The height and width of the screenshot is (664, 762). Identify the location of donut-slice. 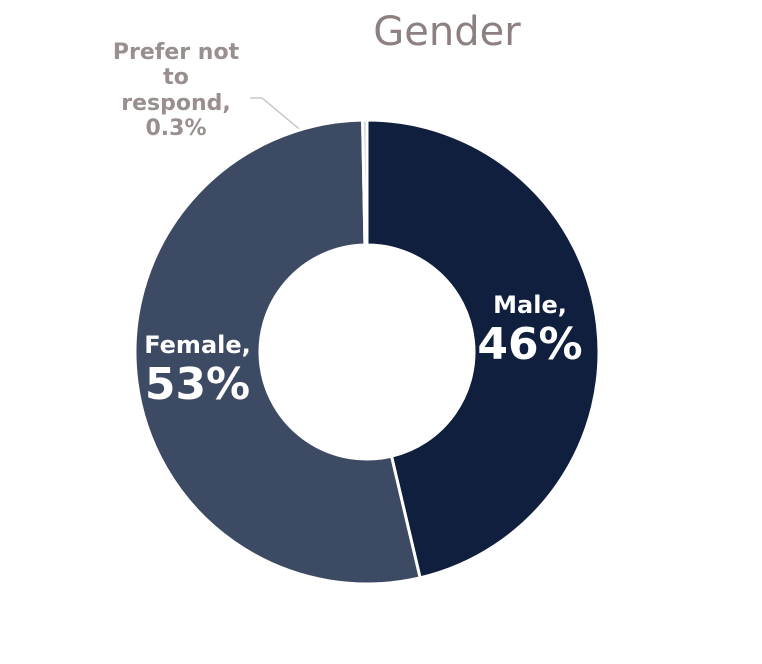
(365, 182).